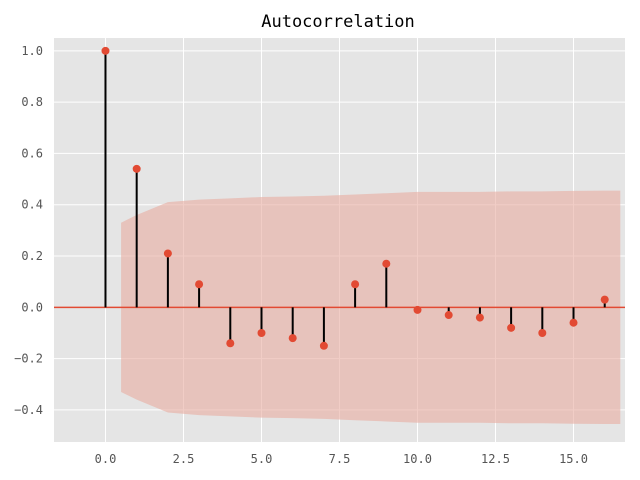  I want to click on y-tick-labels: −0.4 −0.2 0.0 0.2 0.4 0.6 0.8 1.0, so click(28, 230).